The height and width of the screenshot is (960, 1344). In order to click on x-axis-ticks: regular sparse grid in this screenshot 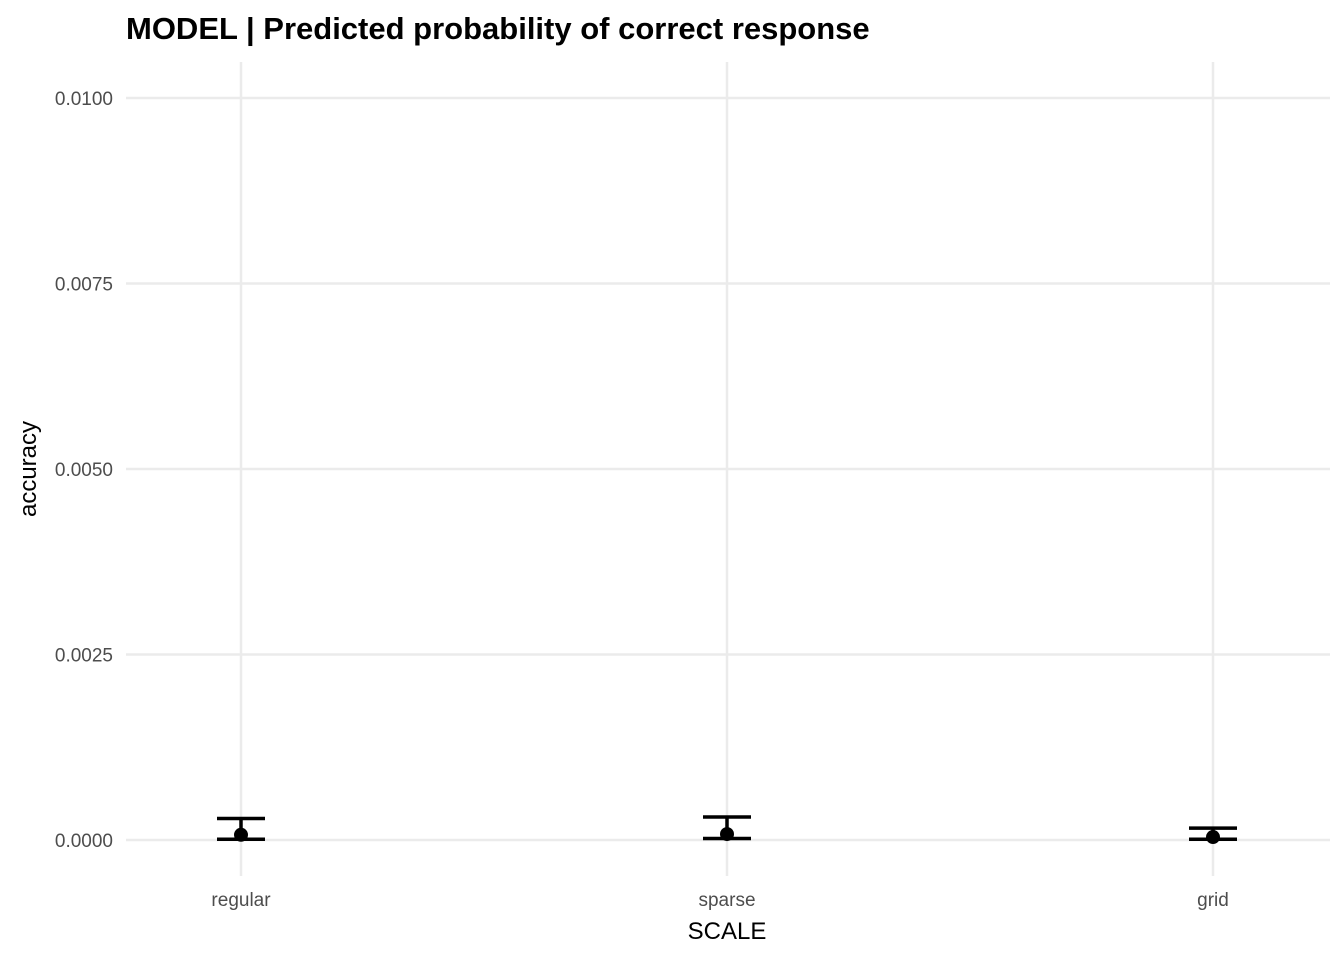, I will do `click(719, 900)`.